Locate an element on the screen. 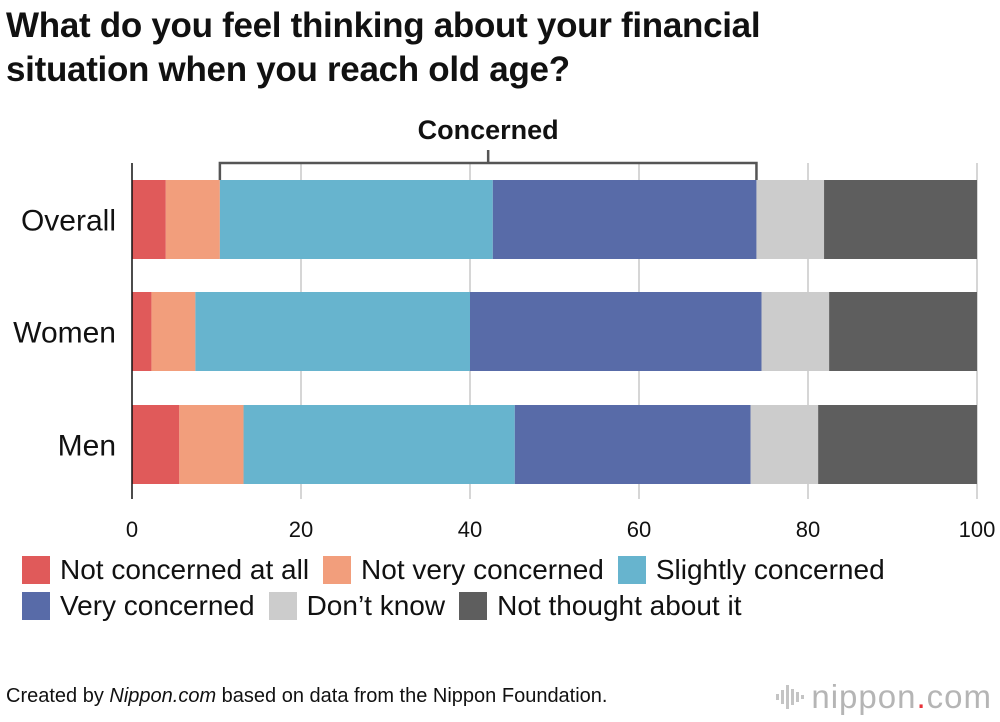 This screenshot has width=1000, height=722. legend-item-slightly-concerned: Slightly concerned is located at coordinates (751, 570).